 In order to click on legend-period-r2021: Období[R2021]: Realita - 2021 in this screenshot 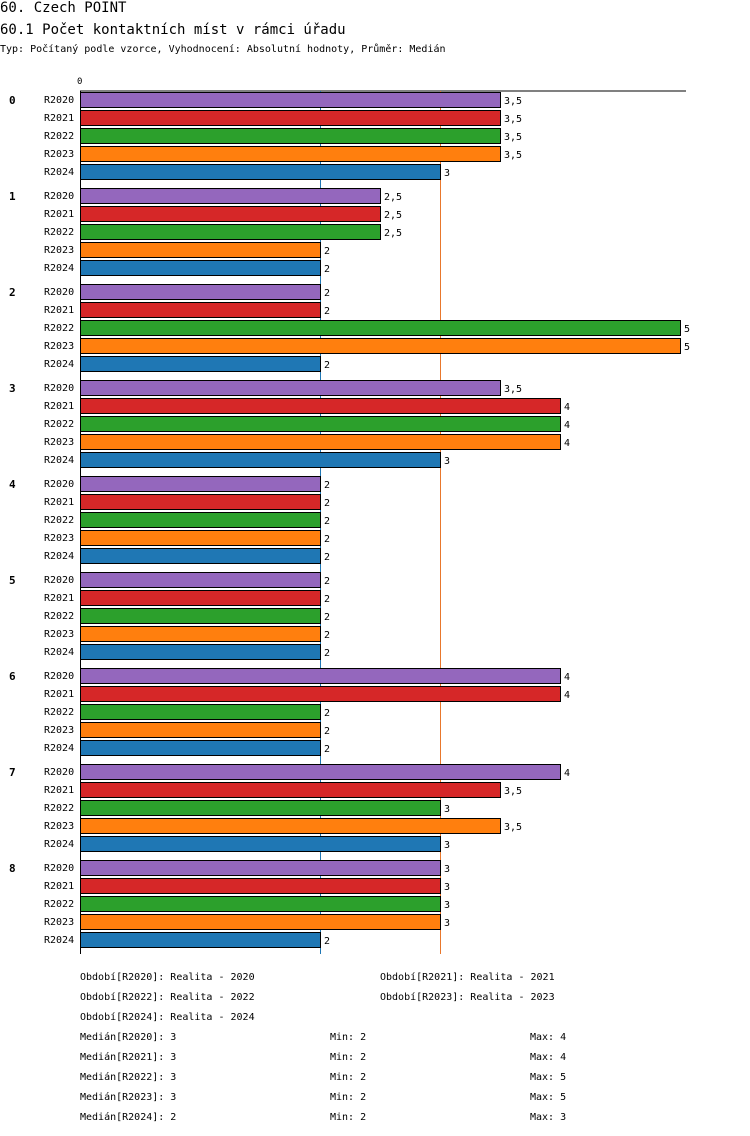, I will do `click(467, 977)`.